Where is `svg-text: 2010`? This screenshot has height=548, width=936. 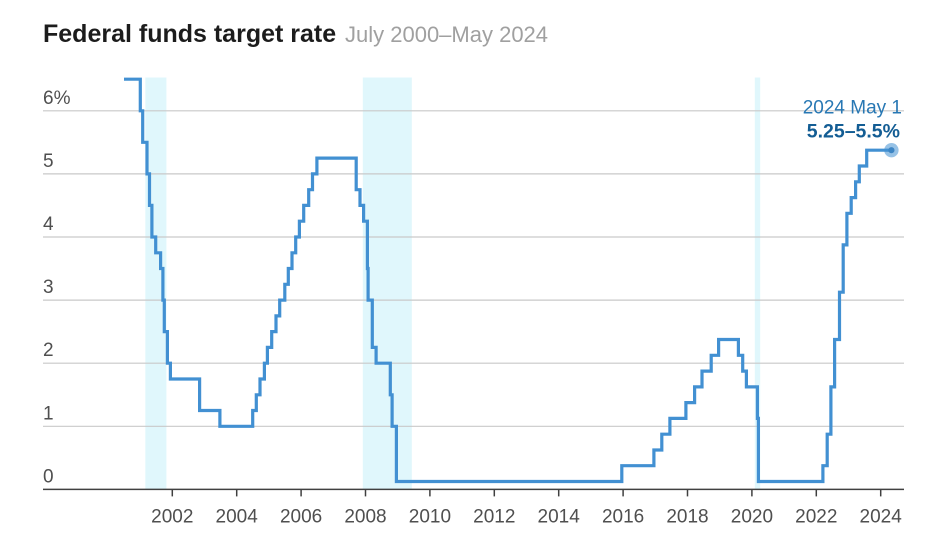
svg-text: 2010 is located at coordinates (430, 517).